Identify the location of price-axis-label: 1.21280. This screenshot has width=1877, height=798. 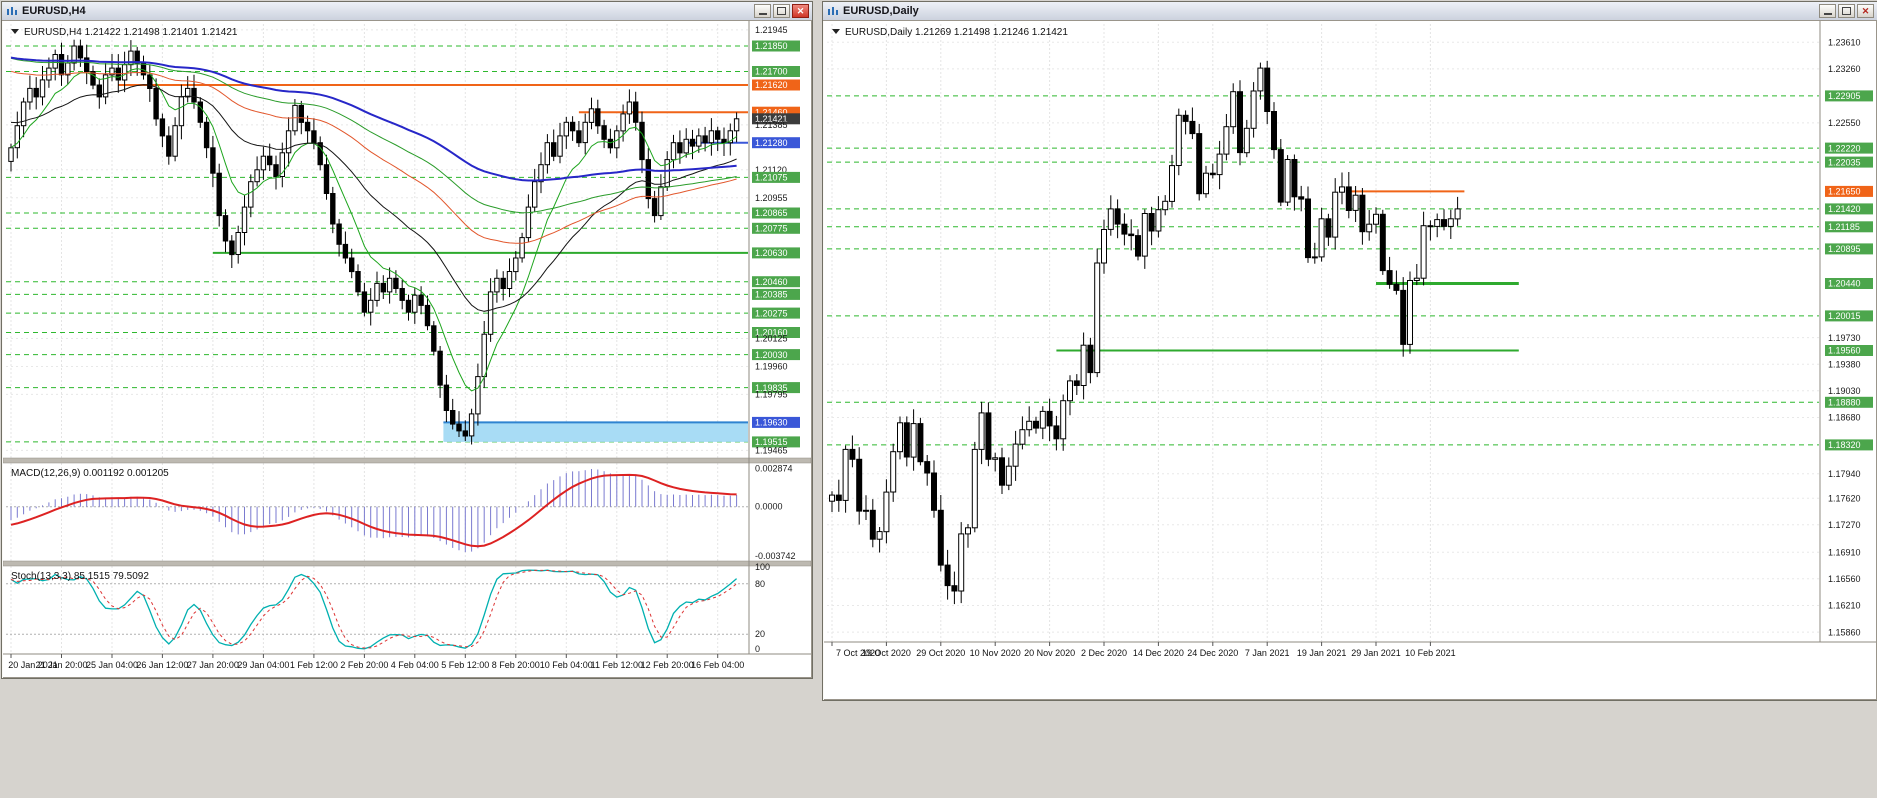
(771, 143).